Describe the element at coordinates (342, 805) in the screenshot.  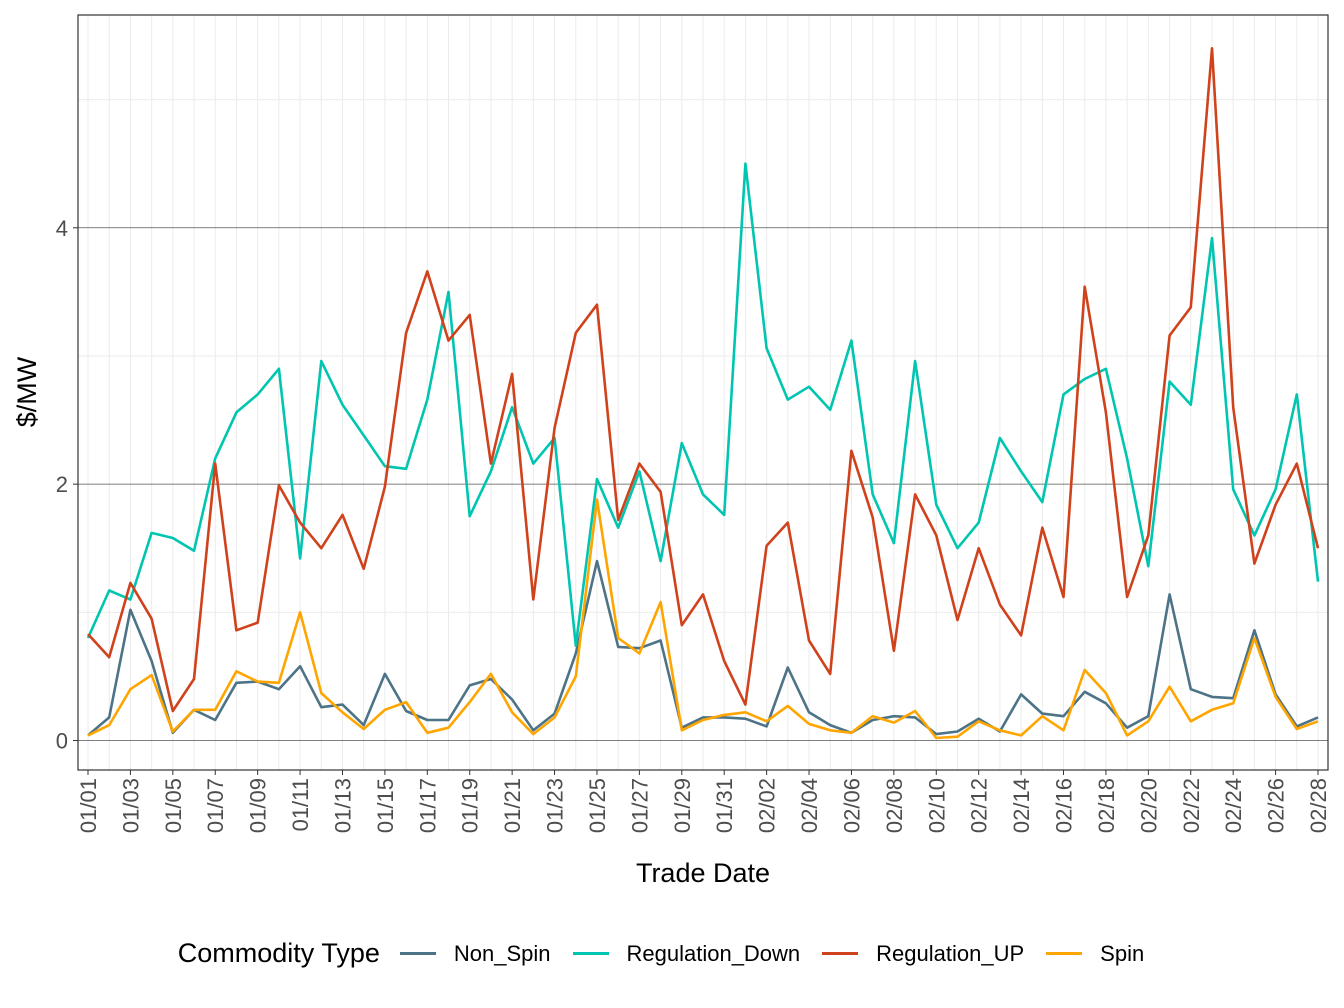
I see `x-tick-label: 01/13` at that location.